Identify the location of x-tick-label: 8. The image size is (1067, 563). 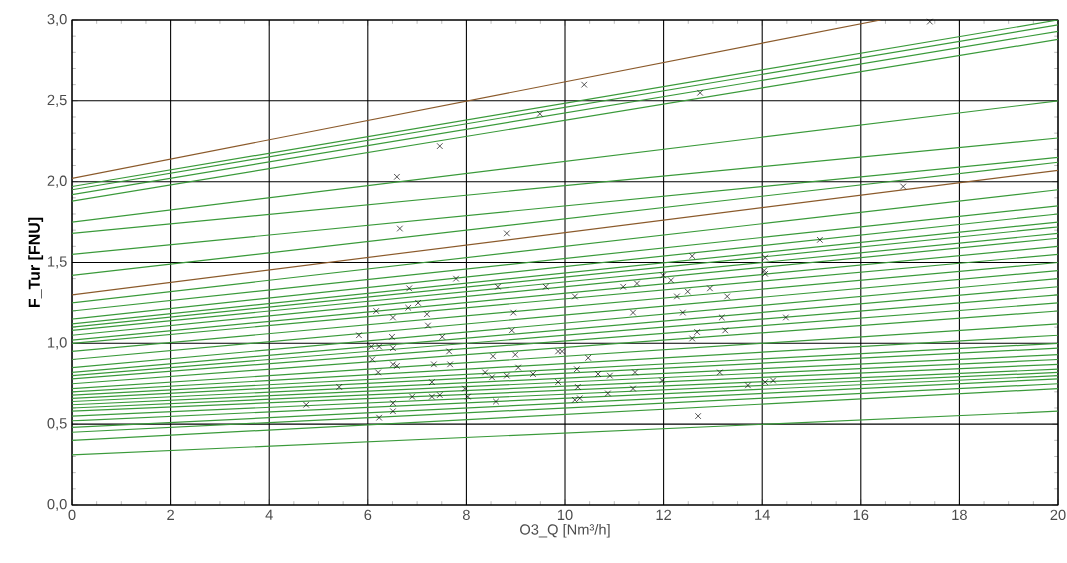
(466, 515).